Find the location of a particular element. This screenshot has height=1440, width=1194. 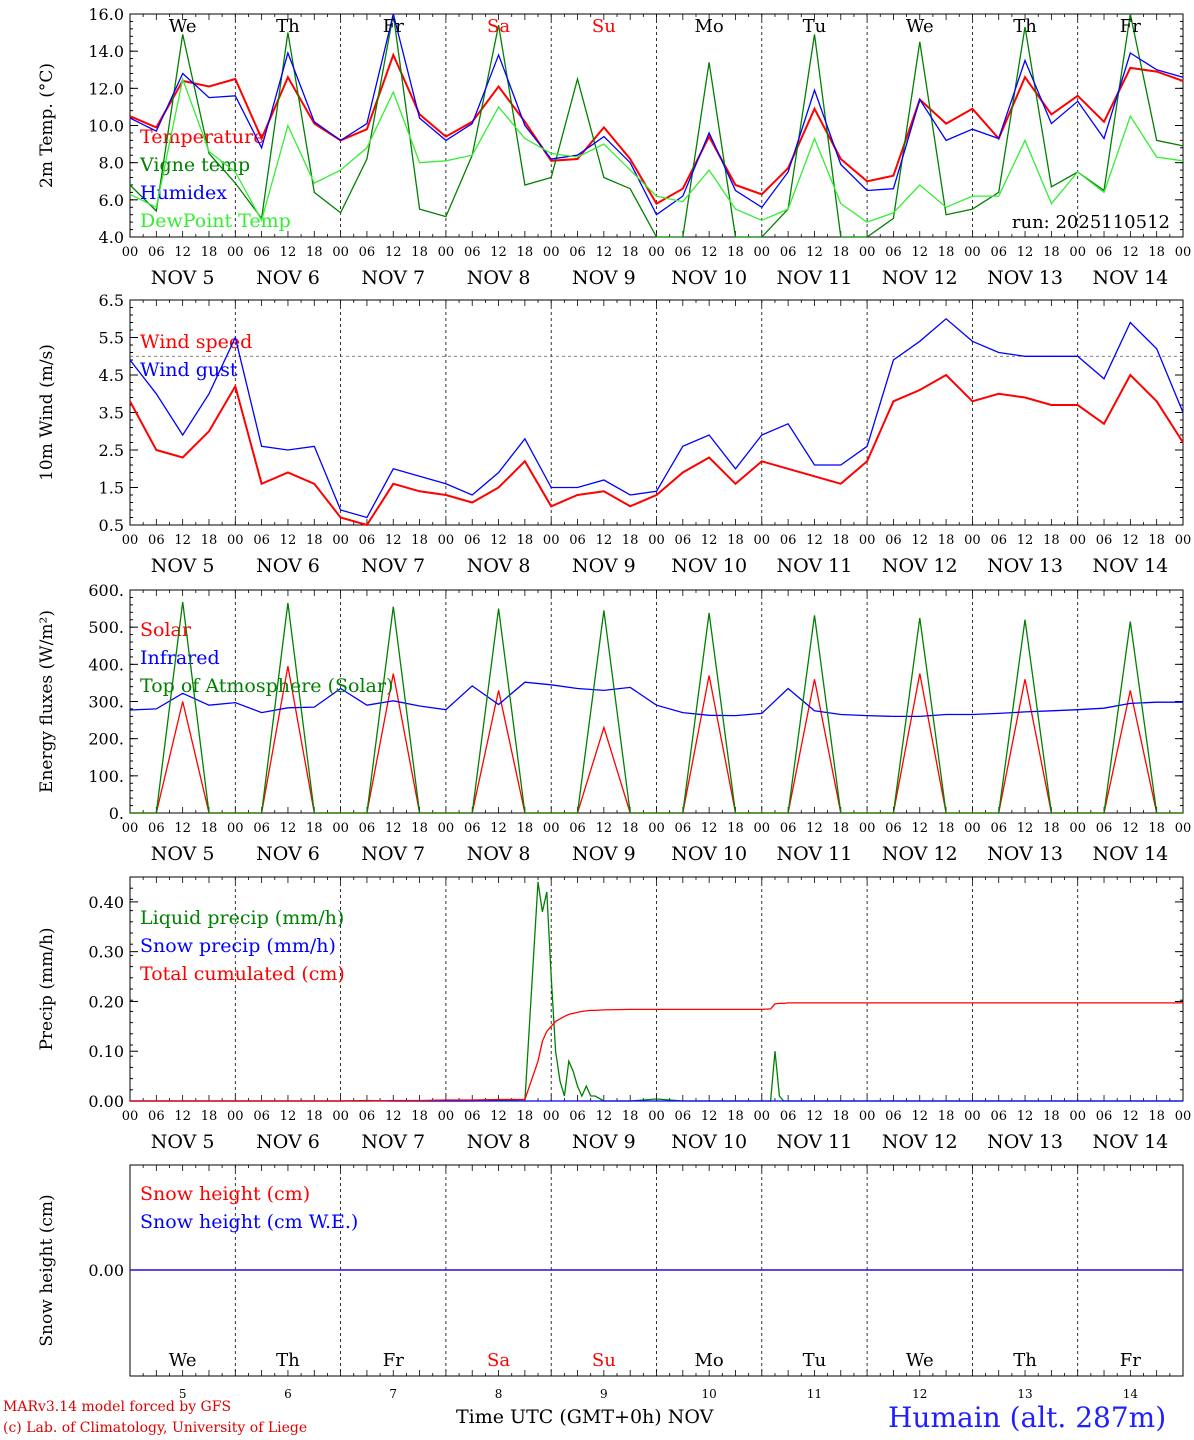

y-tick-label: 0.00 is located at coordinates (106, 1101).